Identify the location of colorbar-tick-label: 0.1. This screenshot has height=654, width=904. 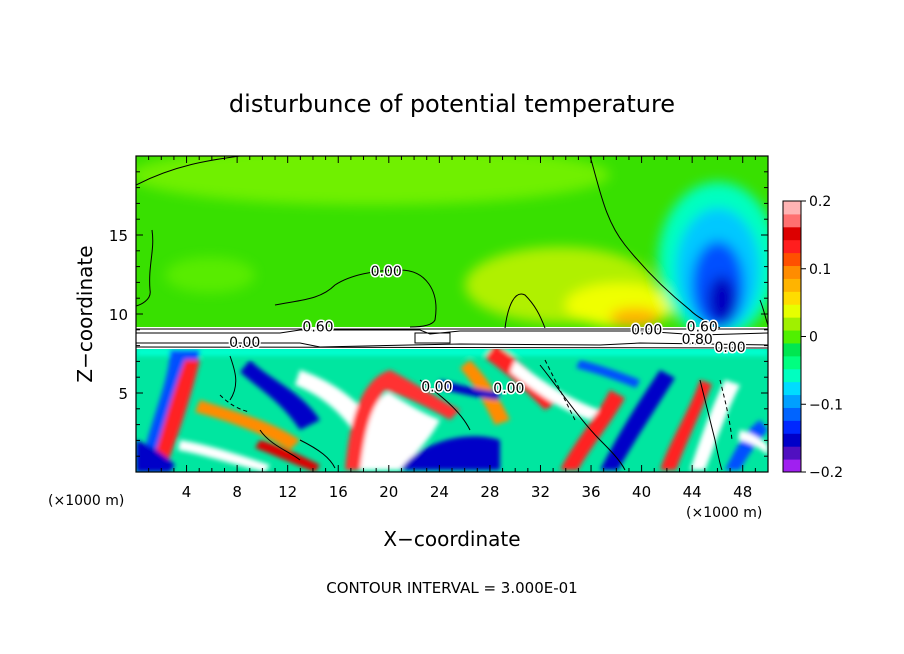
(820, 270).